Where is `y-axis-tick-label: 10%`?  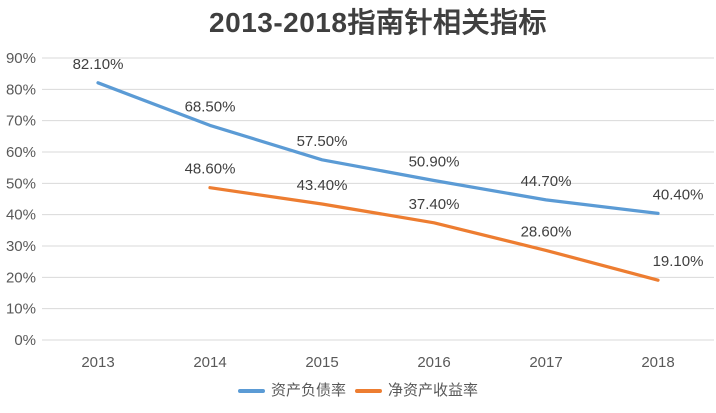 y-axis-tick-label: 10% is located at coordinates (21, 309).